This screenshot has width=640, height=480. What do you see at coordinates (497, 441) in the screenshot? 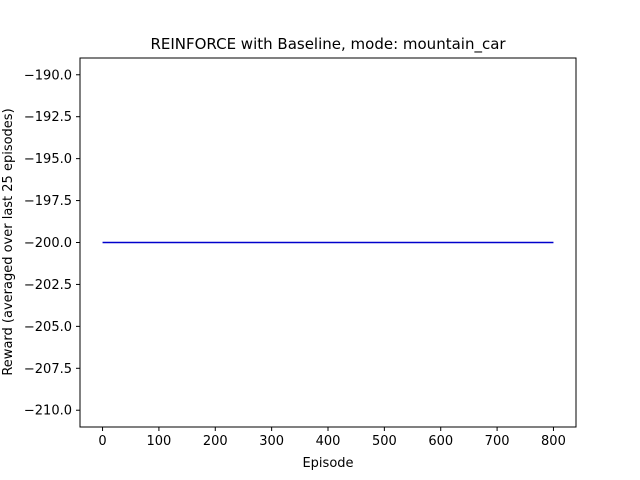
I see `x-tick-label: 700` at bounding box center [497, 441].